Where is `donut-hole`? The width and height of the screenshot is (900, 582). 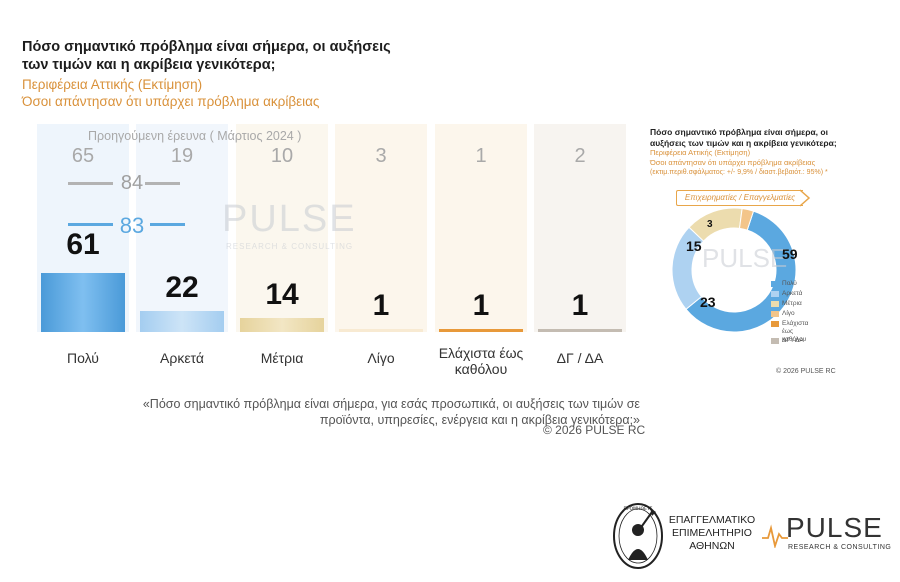
donut-hole is located at coordinates (734, 270).